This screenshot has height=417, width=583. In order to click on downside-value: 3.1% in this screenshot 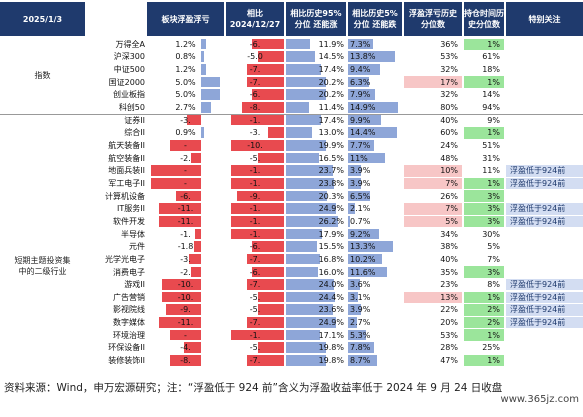, I will do `click(360, 297)`.